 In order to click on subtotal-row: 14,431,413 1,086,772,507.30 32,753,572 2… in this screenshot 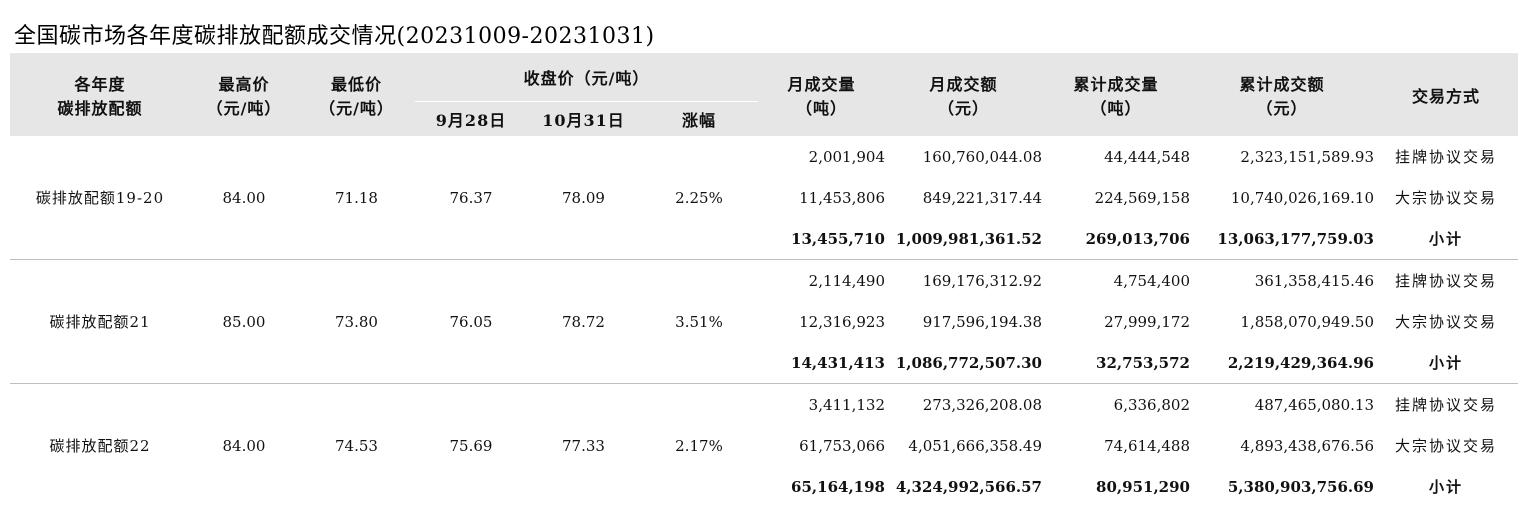, I will do `click(764, 363)`.